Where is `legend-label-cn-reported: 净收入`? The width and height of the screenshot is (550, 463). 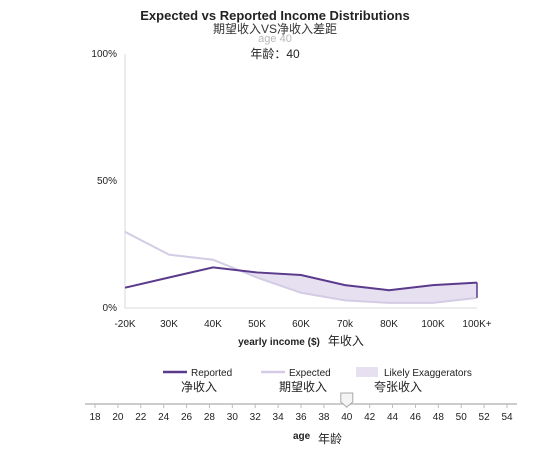 legend-label-cn-reported: 净收入 is located at coordinates (199, 387).